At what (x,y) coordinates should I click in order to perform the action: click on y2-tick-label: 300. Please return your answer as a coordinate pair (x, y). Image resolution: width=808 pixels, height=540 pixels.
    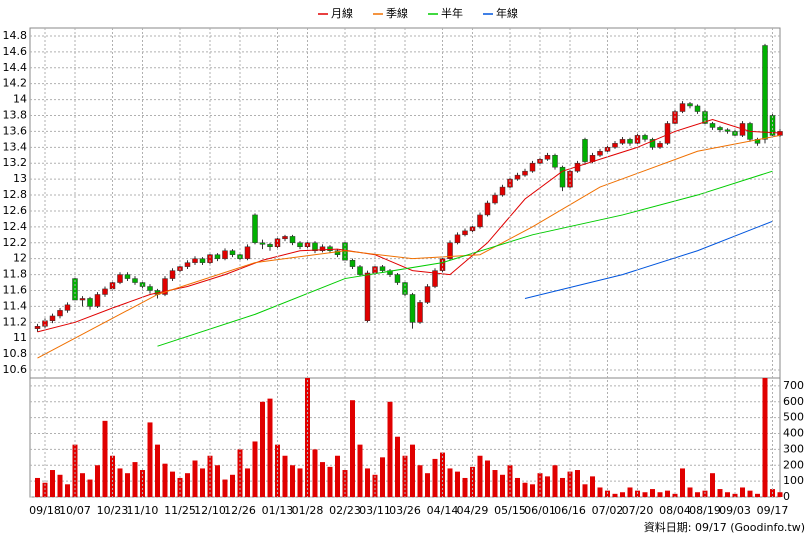
    Looking at the image, I should click on (793, 448).